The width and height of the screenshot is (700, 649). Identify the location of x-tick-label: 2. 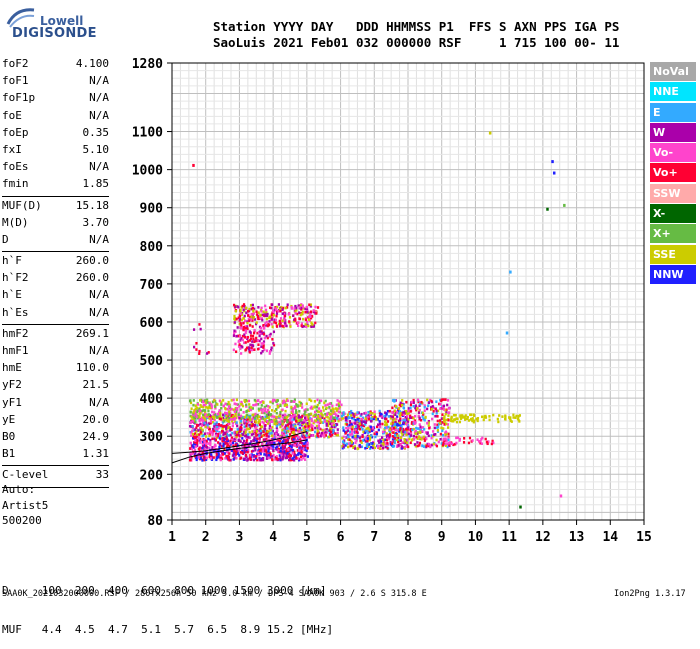
(206, 537).